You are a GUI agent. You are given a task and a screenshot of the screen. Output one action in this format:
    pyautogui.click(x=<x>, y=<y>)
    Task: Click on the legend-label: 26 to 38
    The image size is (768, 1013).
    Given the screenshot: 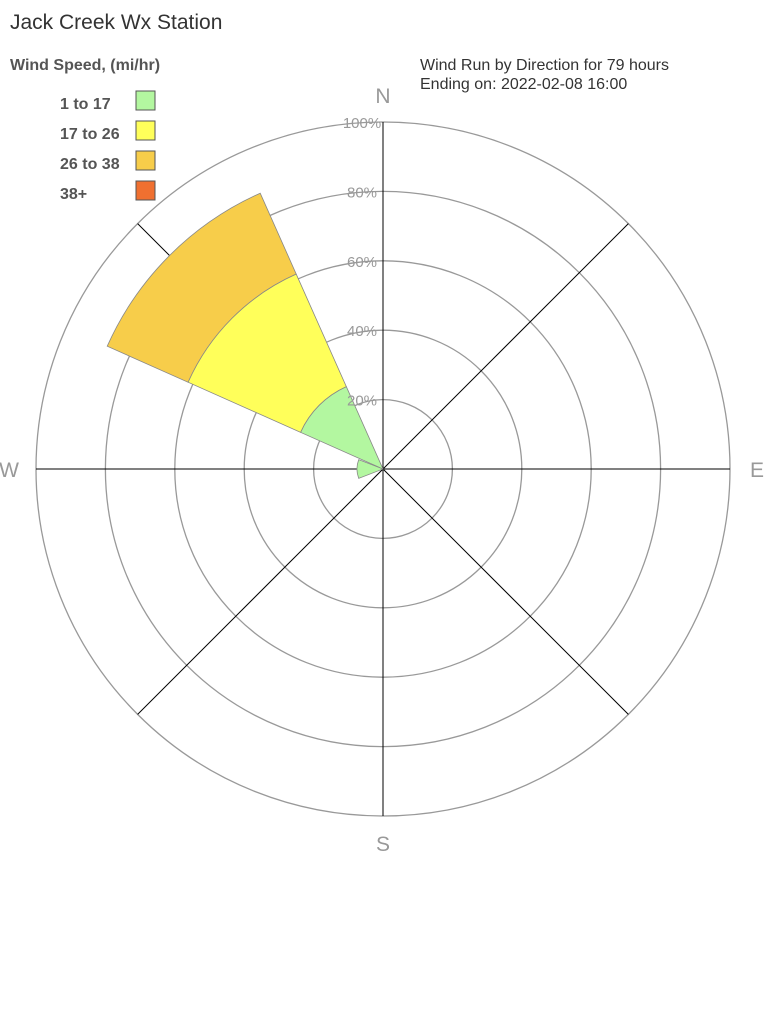 What is the action you would take?
    pyautogui.click(x=90, y=164)
    